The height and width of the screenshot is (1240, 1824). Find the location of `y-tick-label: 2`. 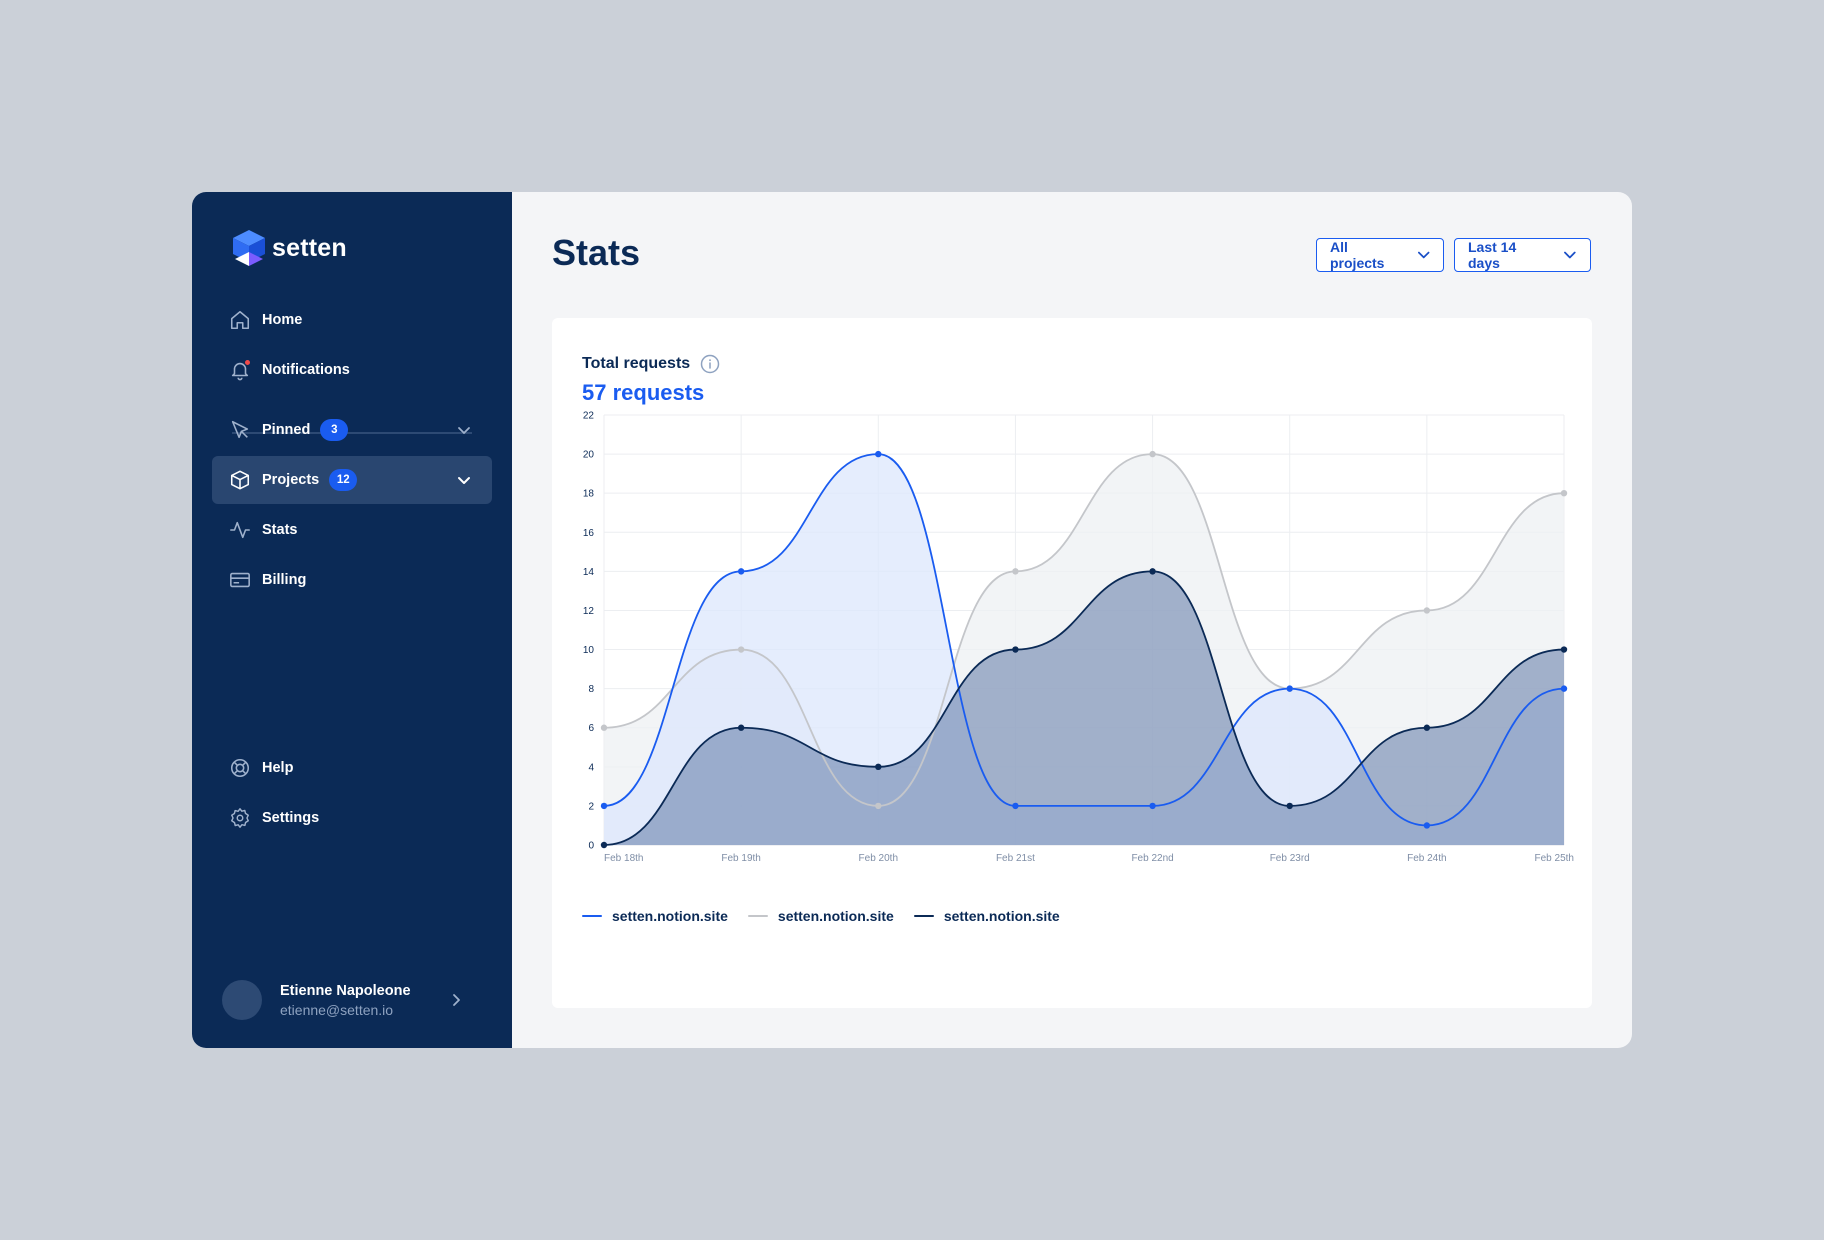

y-tick-label: 2 is located at coordinates (591, 806).